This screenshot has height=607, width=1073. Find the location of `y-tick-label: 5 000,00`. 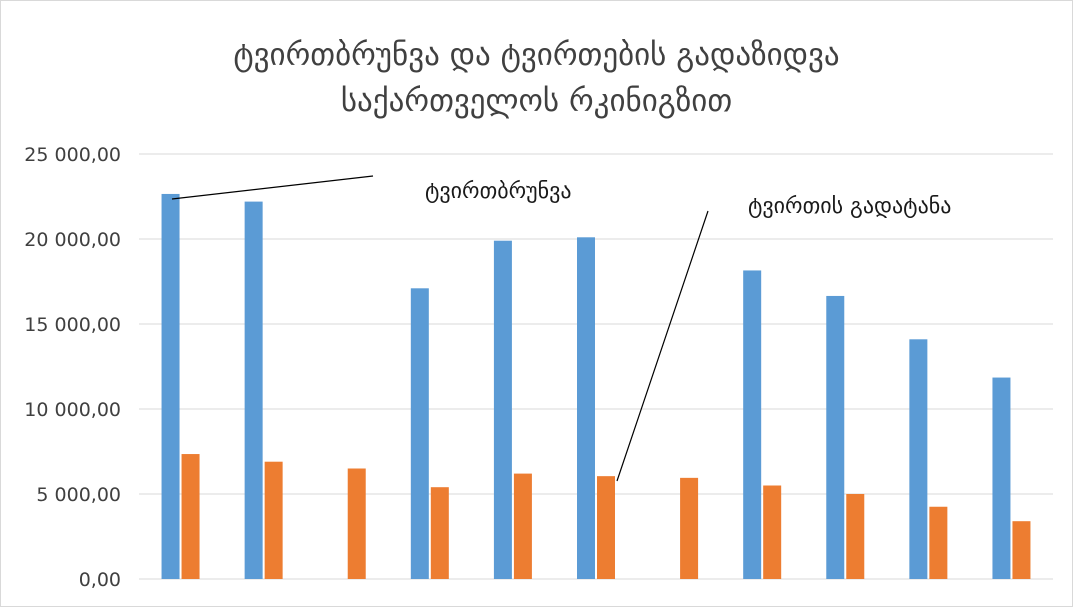

y-tick-label: 5 000,00 is located at coordinates (78, 495).